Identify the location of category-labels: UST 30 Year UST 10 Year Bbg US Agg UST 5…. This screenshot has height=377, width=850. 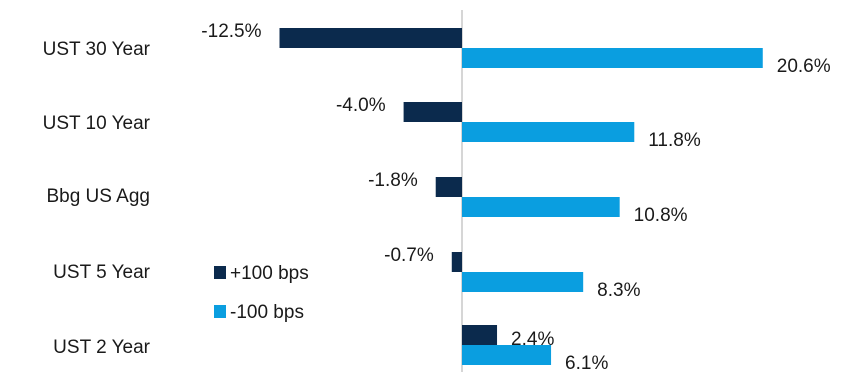
(97, 198).